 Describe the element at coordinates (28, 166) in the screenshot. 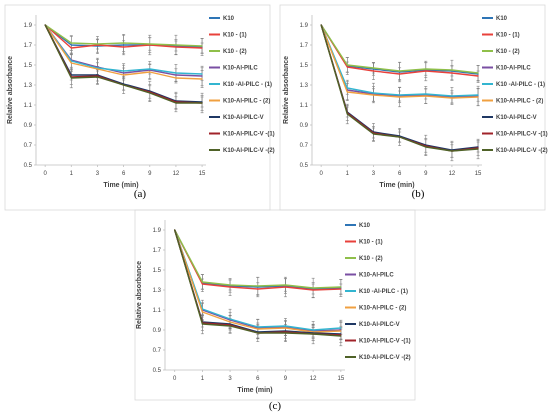

I see `y-tick-label: 0.5` at that location.